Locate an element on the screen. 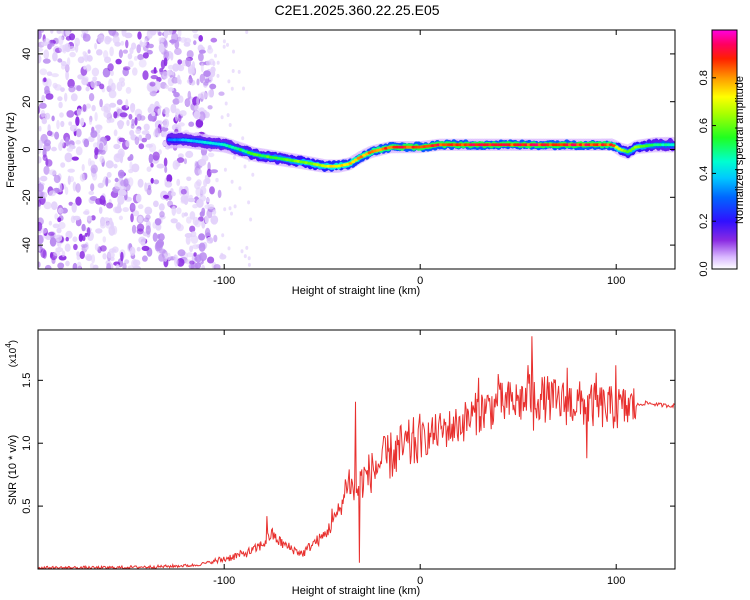 This screenshot has width=750, height=600. snr-y-multiplier: (x104) is located at coordinates (11, 353).